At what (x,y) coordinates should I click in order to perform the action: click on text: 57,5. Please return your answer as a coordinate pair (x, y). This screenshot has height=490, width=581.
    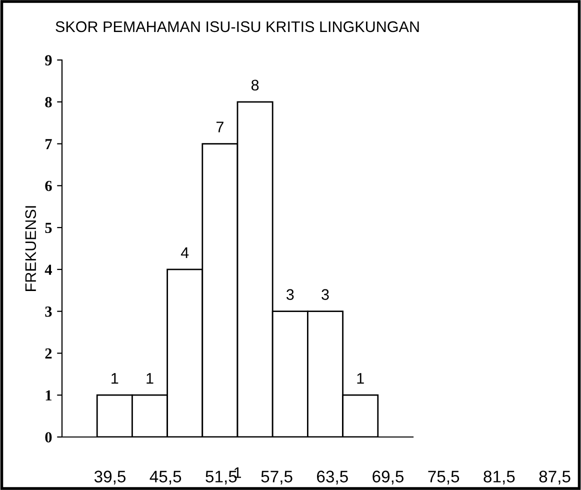
    Looking at the image, I should click on (276, 477).